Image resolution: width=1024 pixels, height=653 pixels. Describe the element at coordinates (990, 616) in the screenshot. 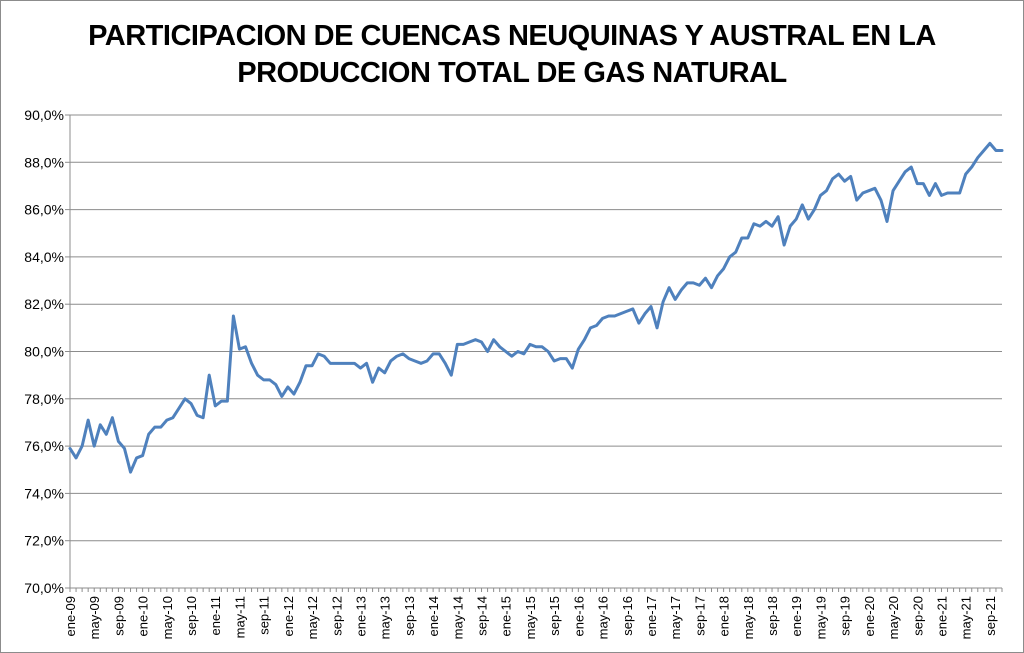

I see `x-tick-label: sep-21` at that location.